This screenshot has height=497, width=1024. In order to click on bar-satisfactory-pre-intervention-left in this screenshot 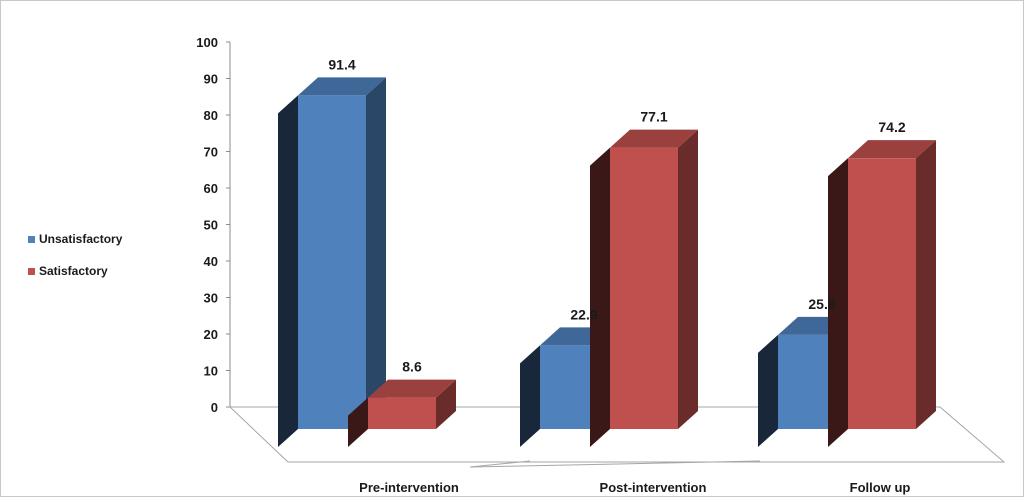, I will do `click(358, 422)`.